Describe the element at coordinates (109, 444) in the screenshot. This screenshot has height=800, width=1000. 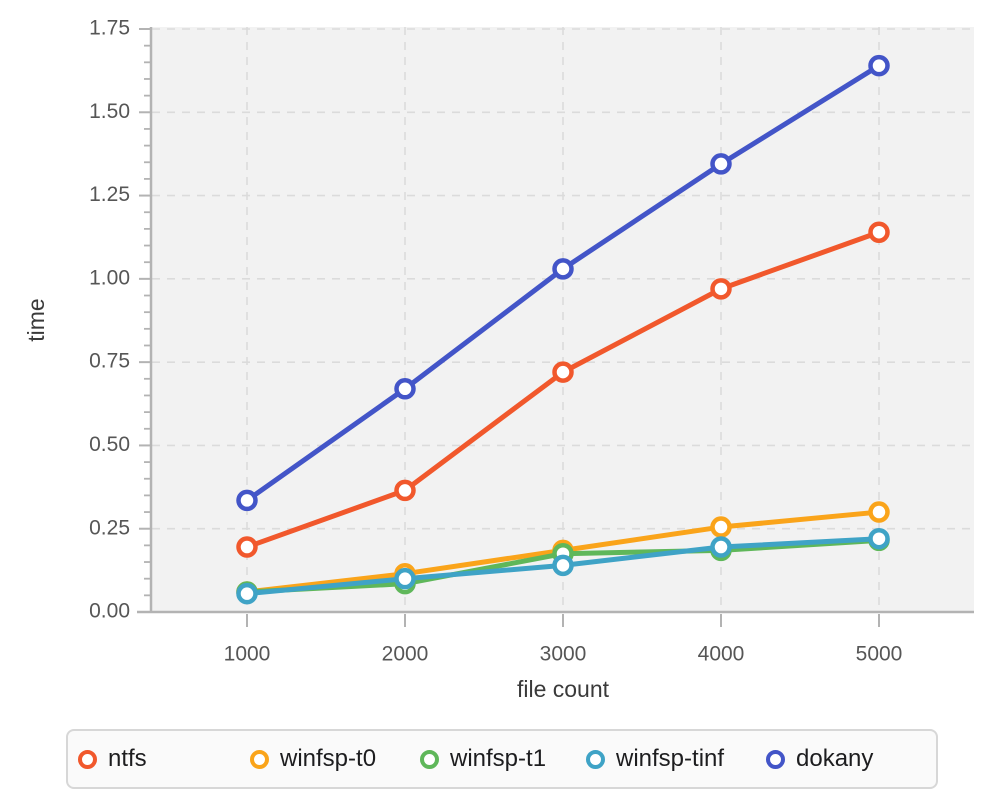
I see `y-tick-label: 0.50` at that location.